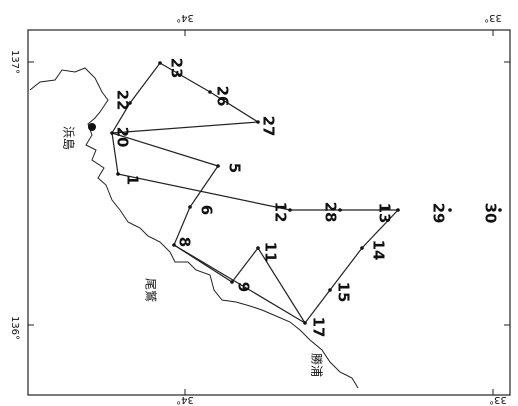 The image size is (518, 406). I want to click on station-label: 12, so click(281, 212).